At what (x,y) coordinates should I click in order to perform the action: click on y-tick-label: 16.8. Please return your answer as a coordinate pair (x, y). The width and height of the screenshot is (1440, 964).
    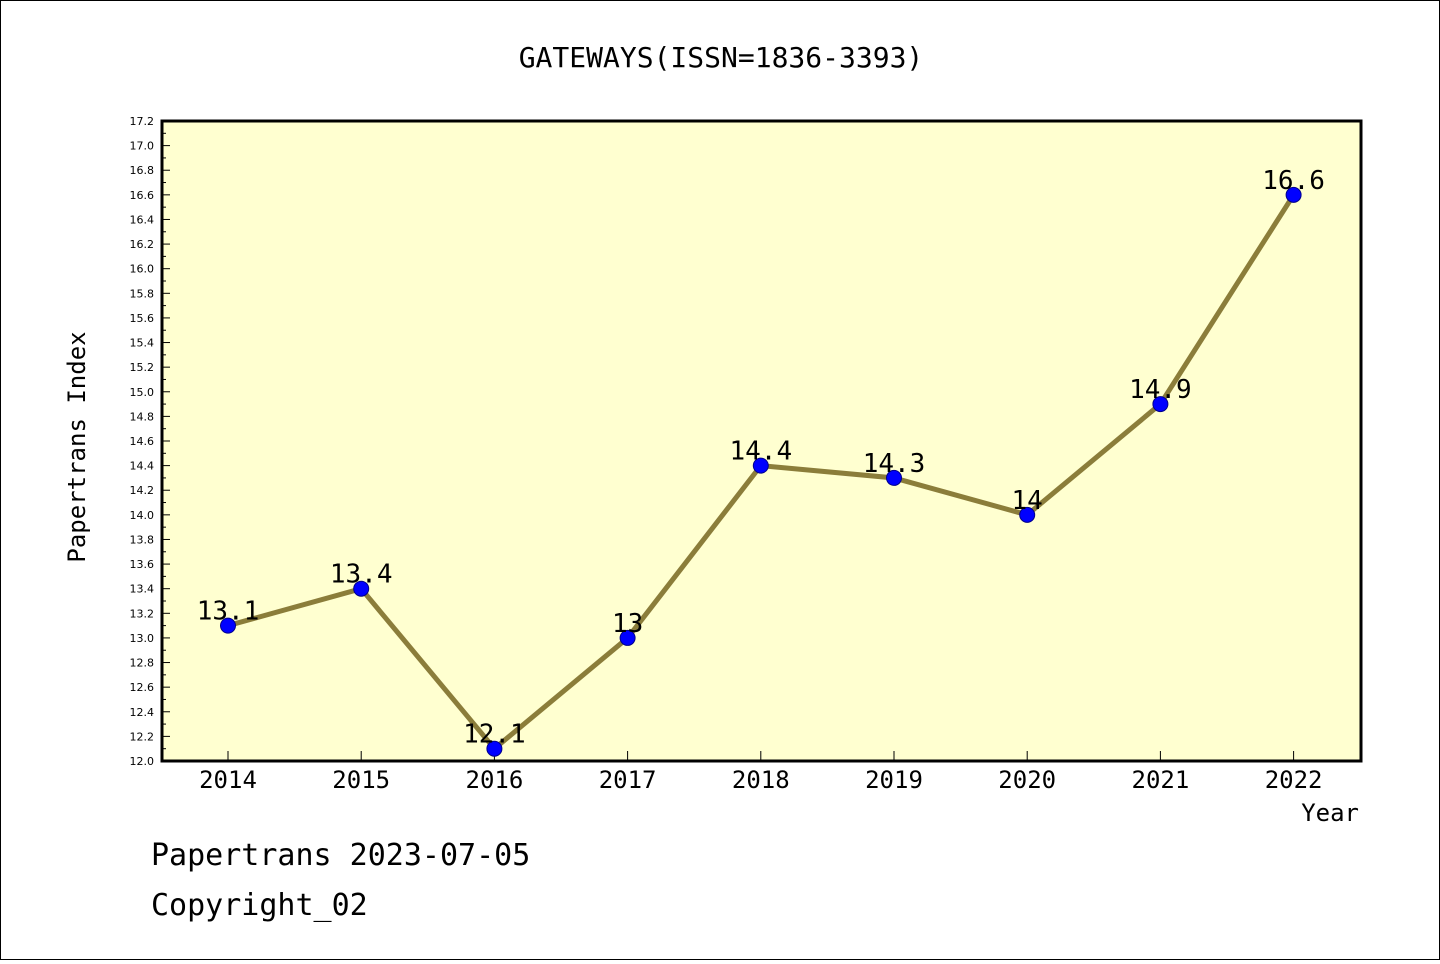
    Looking at the image, I should click on (142, 170).